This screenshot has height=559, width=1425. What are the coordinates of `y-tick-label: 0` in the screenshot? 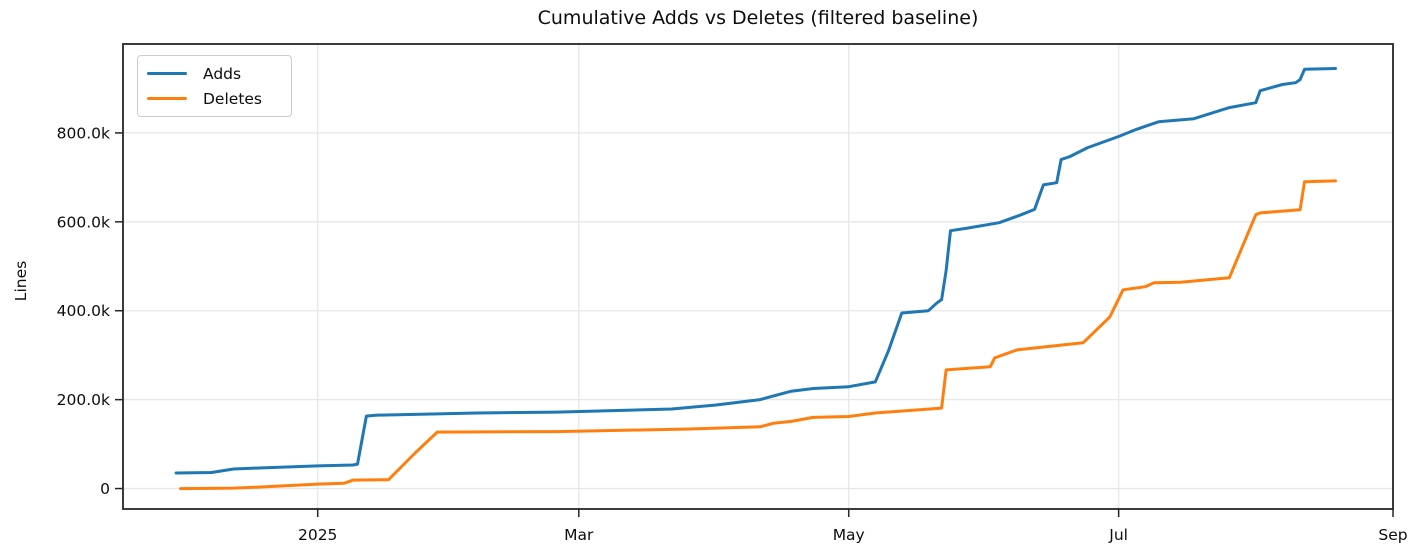 It's located at (105, 489).